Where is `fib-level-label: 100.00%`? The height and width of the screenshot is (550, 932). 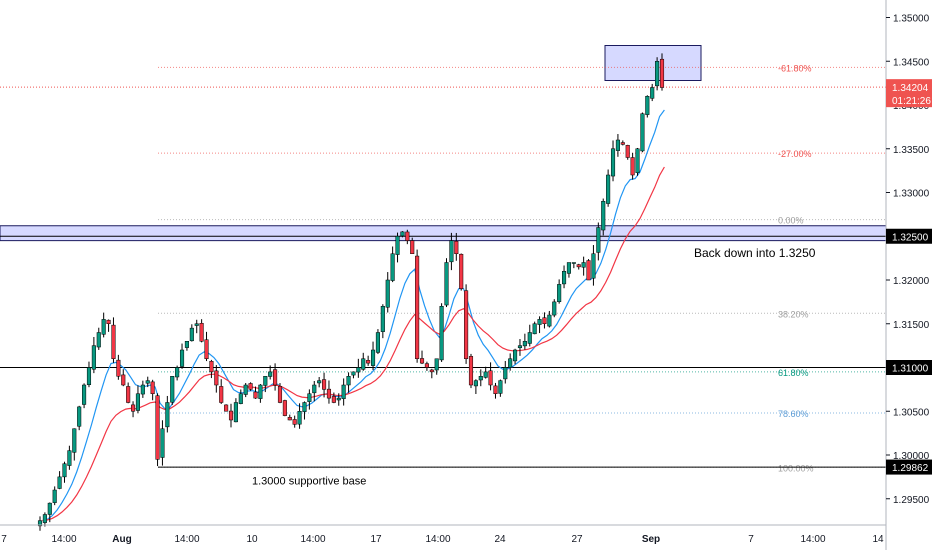
fib-level-label: 100.00% is located at coordinates (796, 468).